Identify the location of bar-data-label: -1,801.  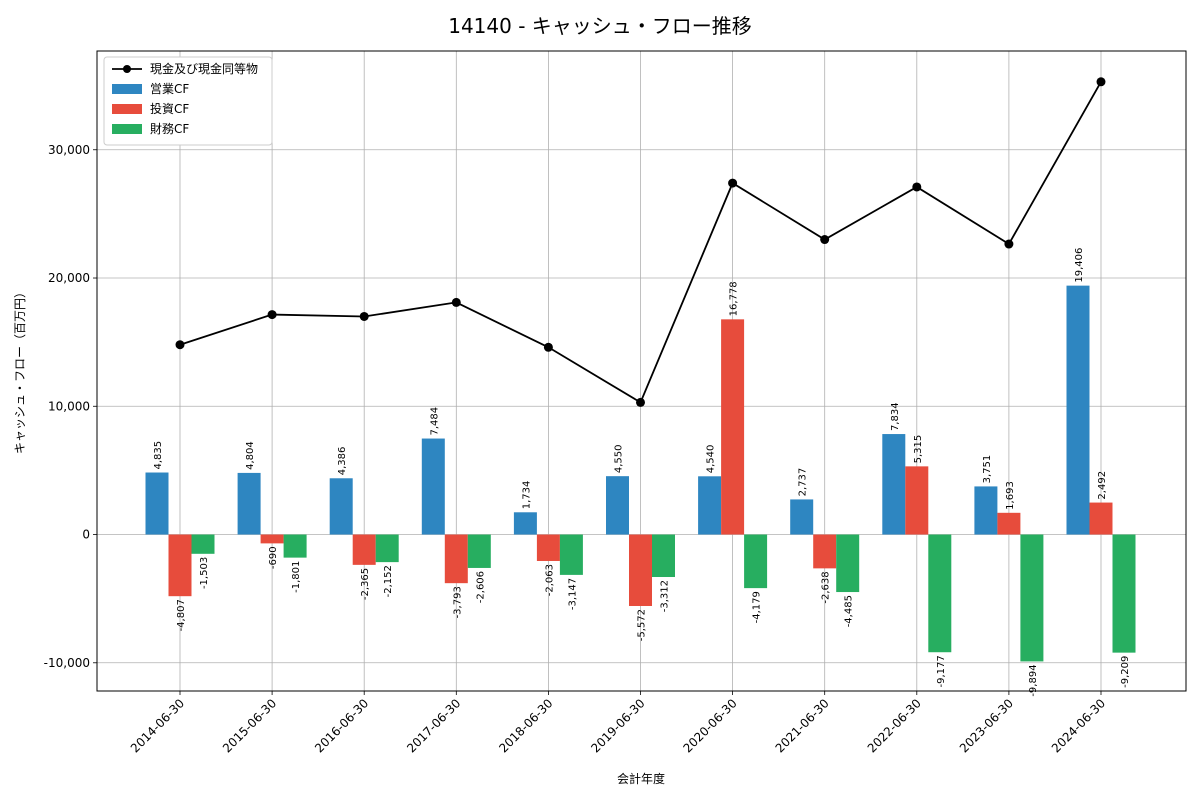
(296, 577).